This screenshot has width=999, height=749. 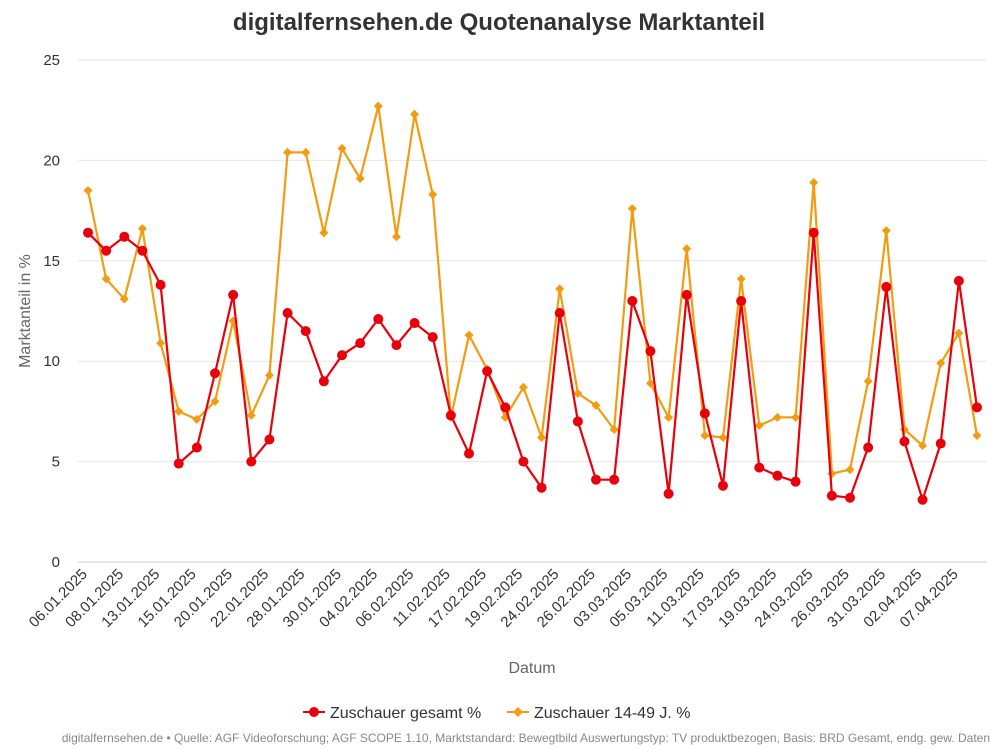 I want to click on legend-label-gesamt: Zuschauer gesamt %, so click(x=405, y=713).